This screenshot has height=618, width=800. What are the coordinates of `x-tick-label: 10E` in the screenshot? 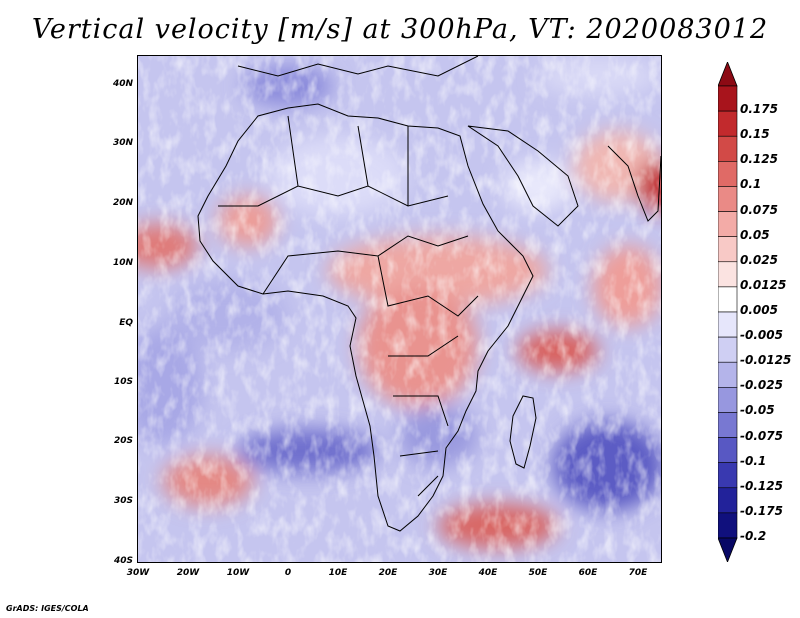 It's located at (338, 573).